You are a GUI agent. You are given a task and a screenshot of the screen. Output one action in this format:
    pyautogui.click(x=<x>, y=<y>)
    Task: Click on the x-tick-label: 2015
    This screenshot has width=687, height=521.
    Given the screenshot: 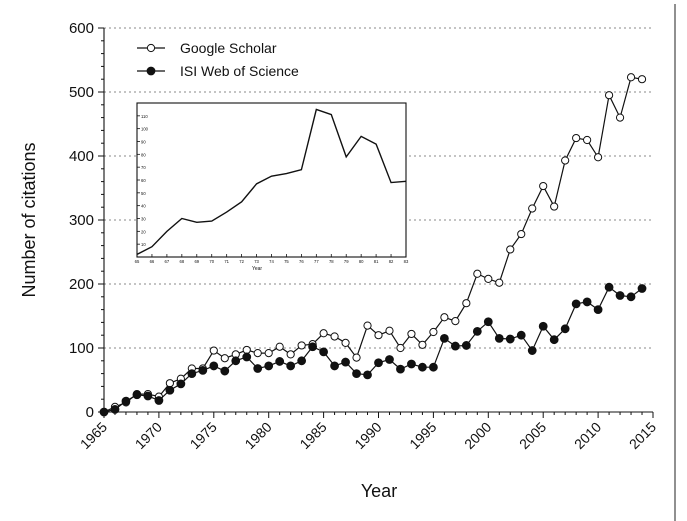 What is the action you would take?
    pyautogui.click(x=642, y=435)
    